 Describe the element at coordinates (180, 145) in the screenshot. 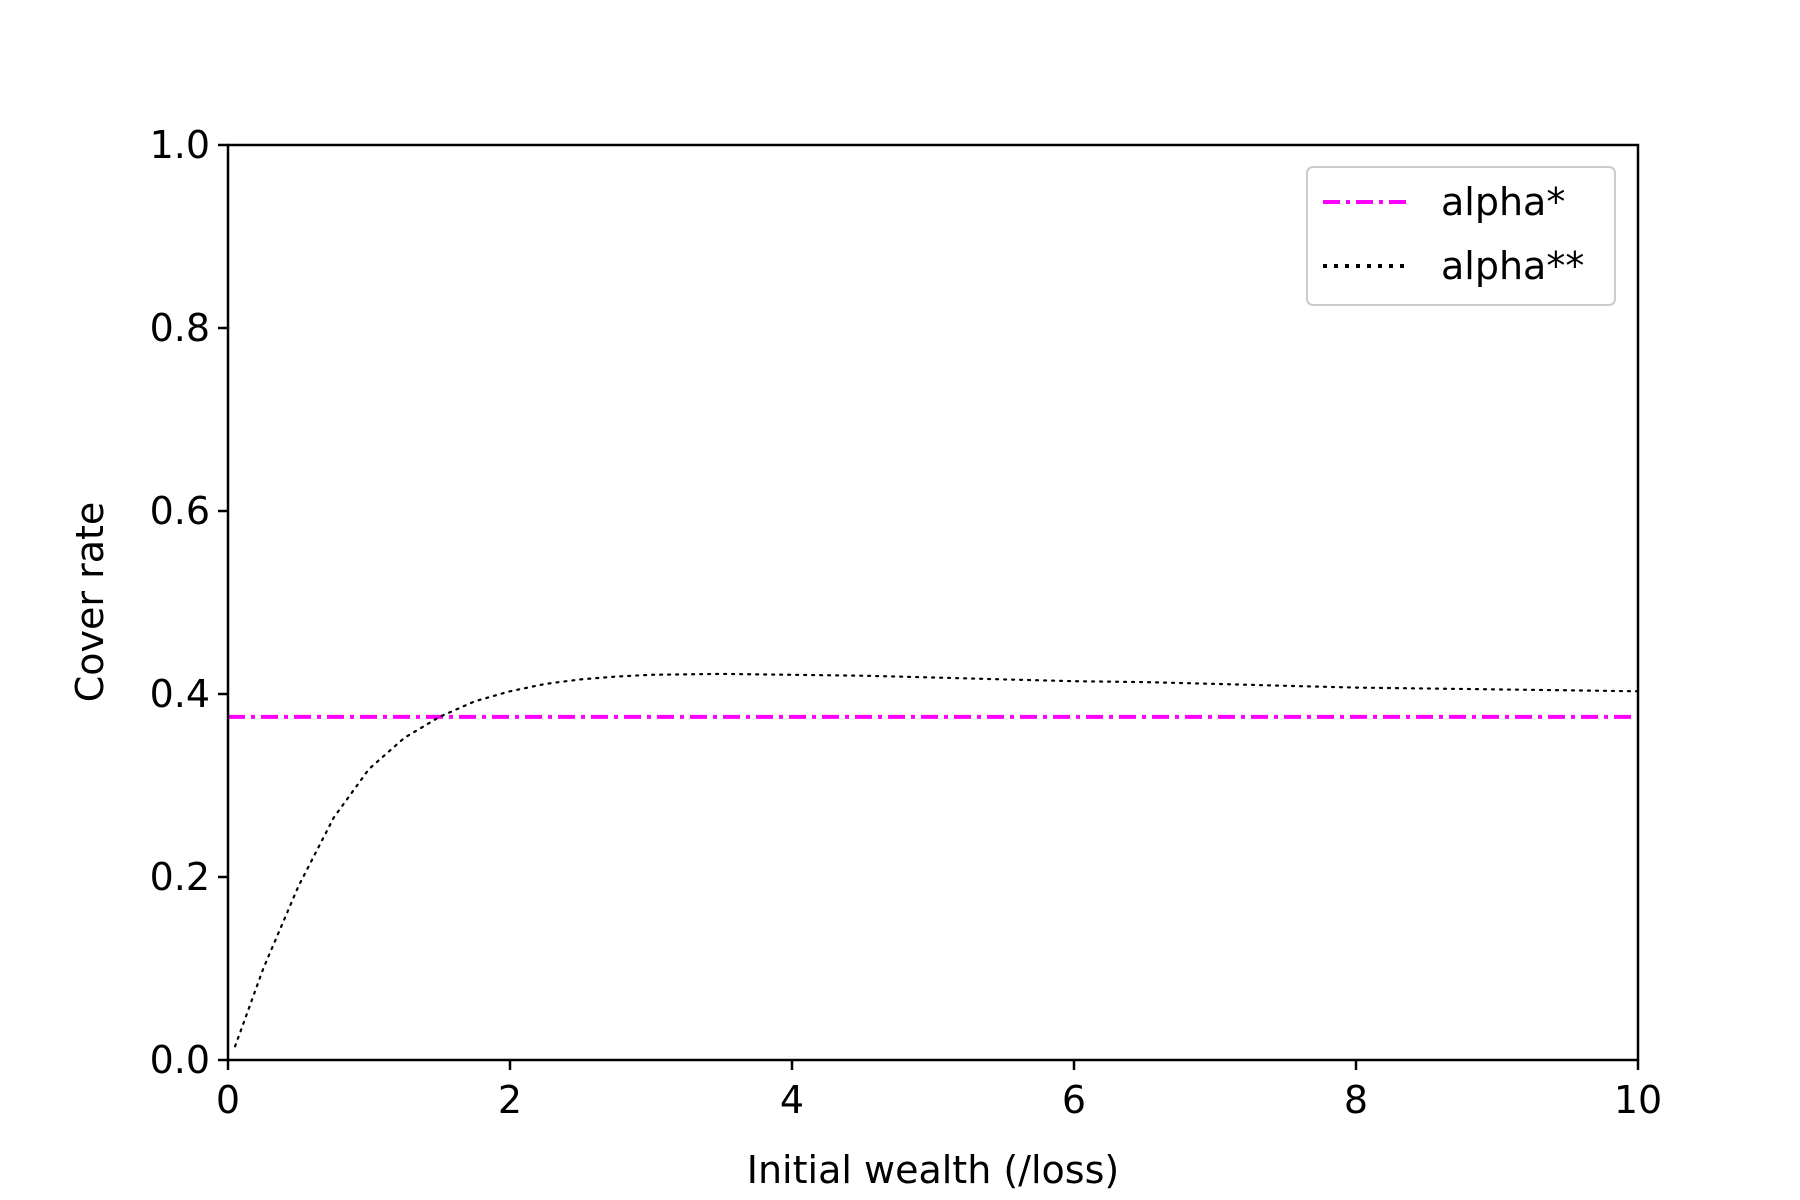

I see `y-tick-label: 1.0` at that location.